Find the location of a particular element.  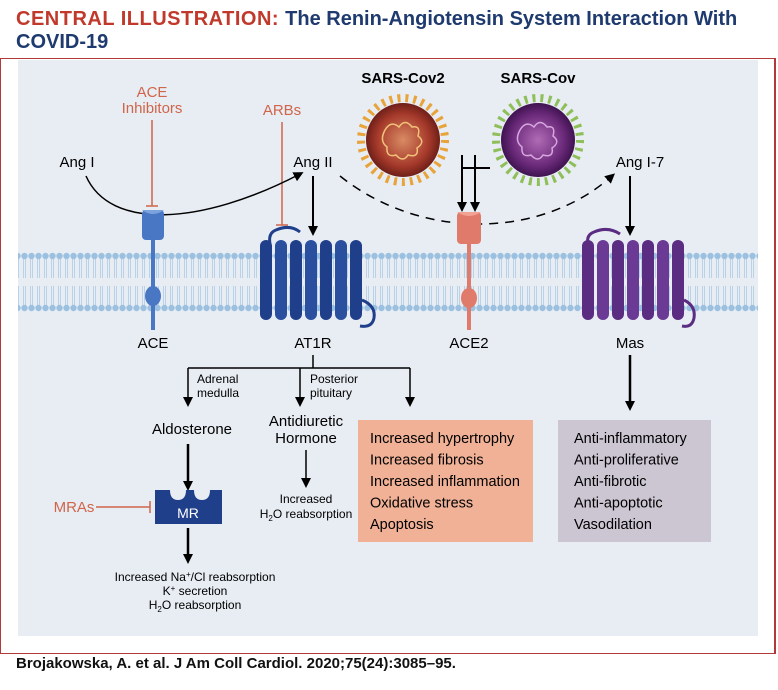

adrenal-label-1: Adrenal is located at coordinates (217, 379).